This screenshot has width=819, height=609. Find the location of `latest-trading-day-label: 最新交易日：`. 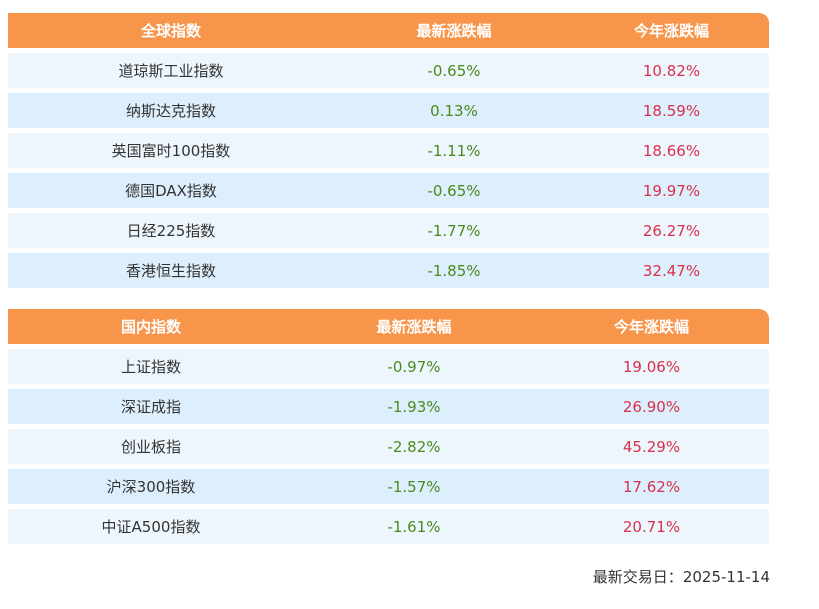

latest-trading-day-label: 最新交易日： is located at coordinates (637, 577).